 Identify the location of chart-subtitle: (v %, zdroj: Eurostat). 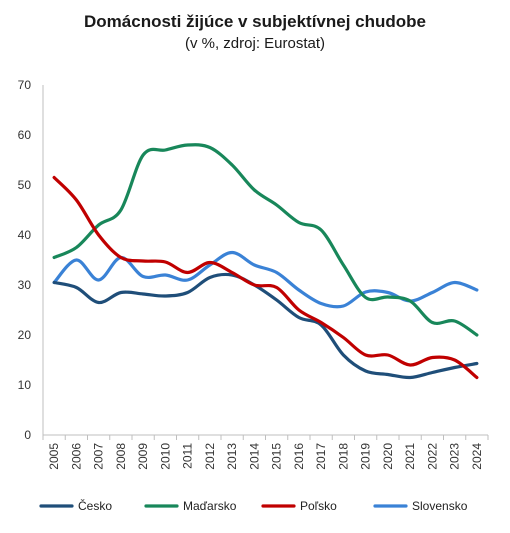
(255, 43).